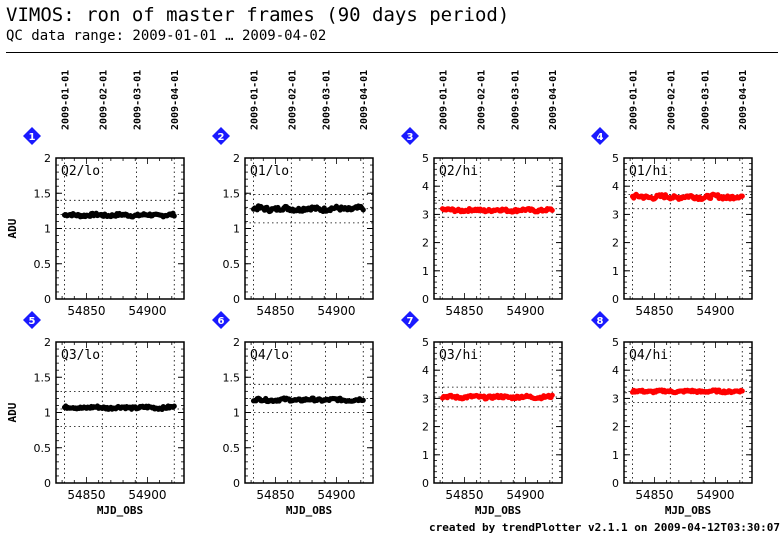  I want to click on panel-5: 0 0.5 1 1.5 2 54850 54900 Q3/lo 5 ADU MJD_OBS, so click(95, 414).